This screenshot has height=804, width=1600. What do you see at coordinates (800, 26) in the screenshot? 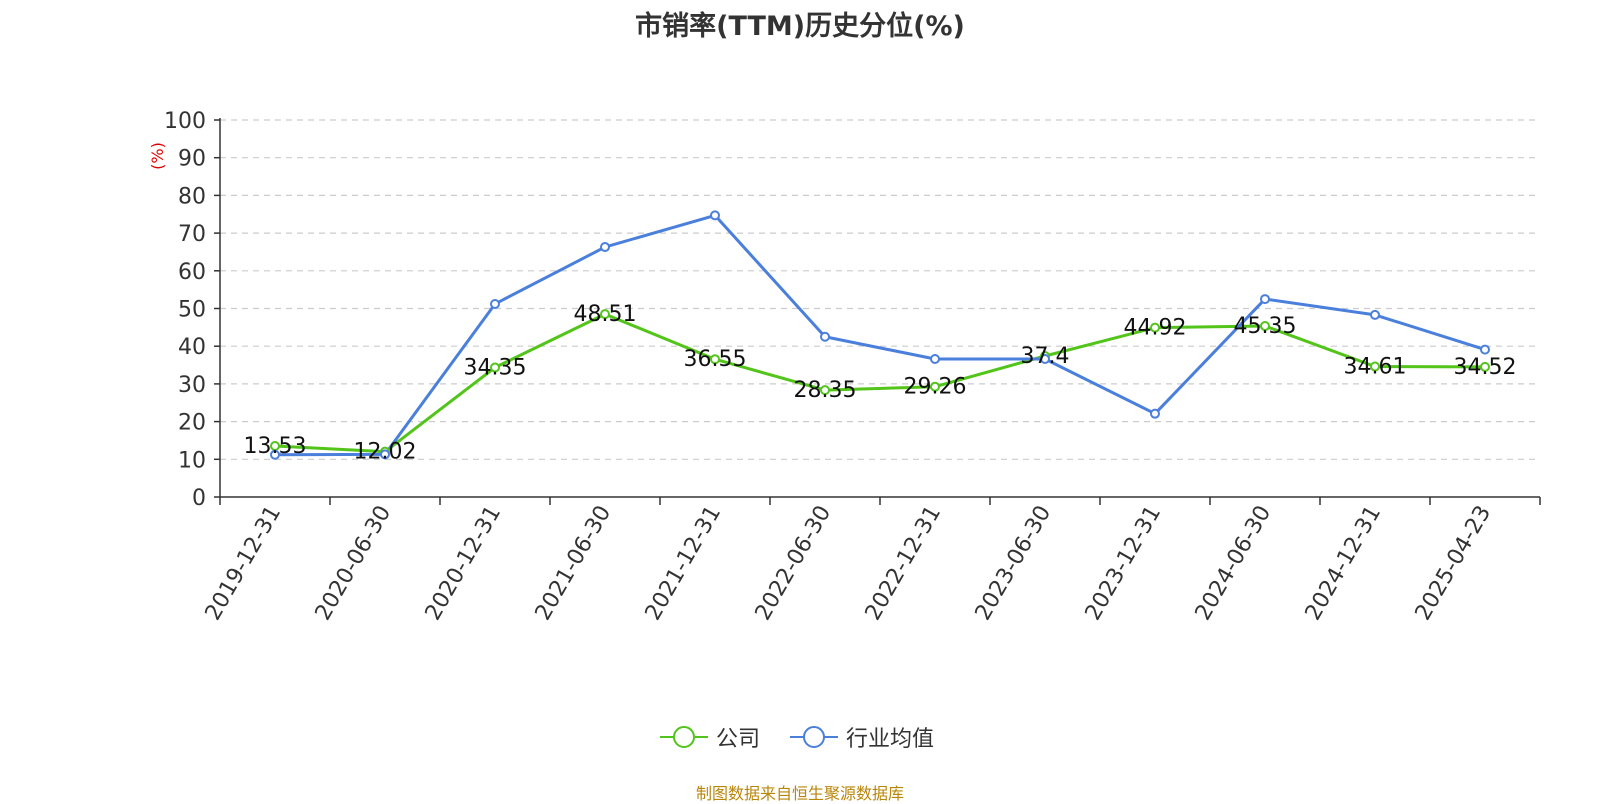
I see `chart-title: 市销率(TTM)历史分位(%)` at bounding box center [800, 26].